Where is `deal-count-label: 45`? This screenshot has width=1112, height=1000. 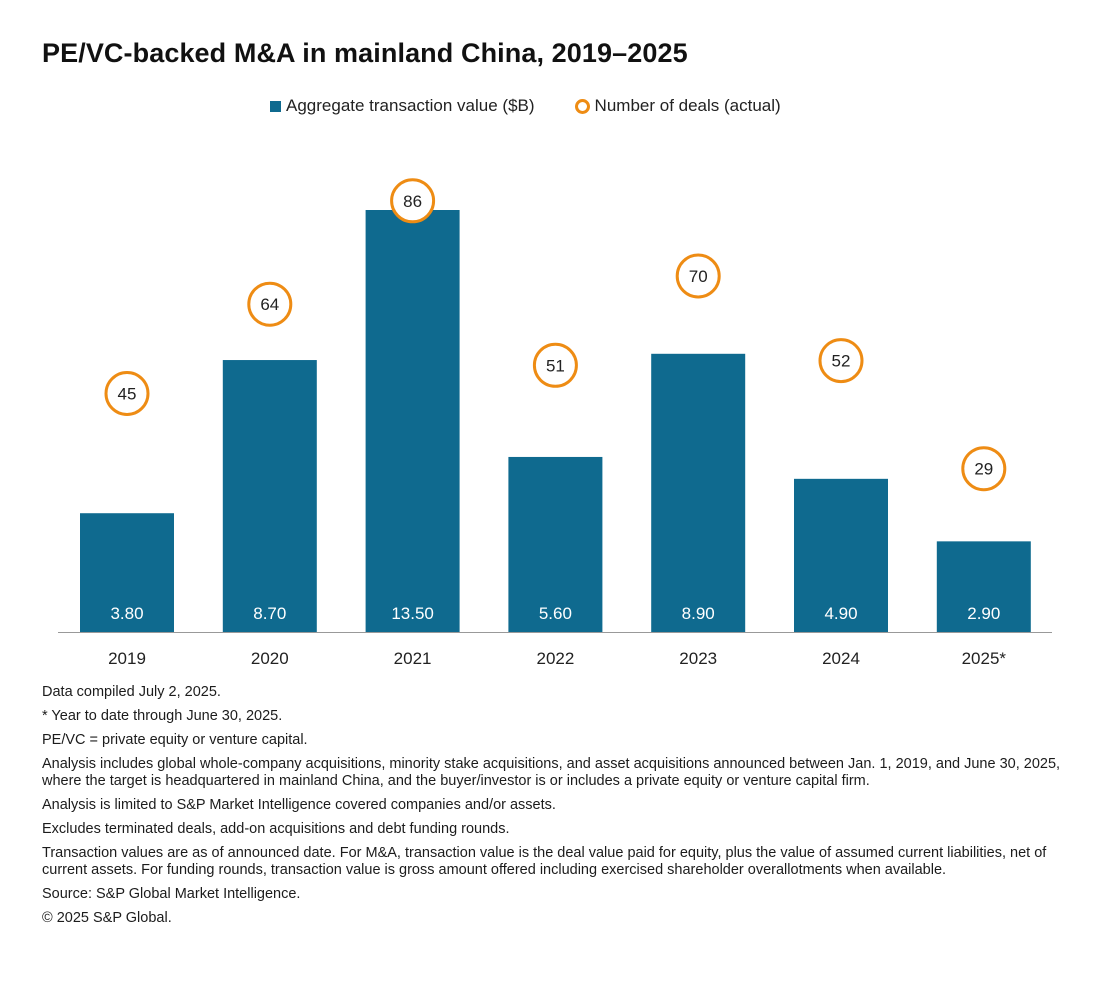
deal-count-label: 45 is located at coordinates (127, 394).